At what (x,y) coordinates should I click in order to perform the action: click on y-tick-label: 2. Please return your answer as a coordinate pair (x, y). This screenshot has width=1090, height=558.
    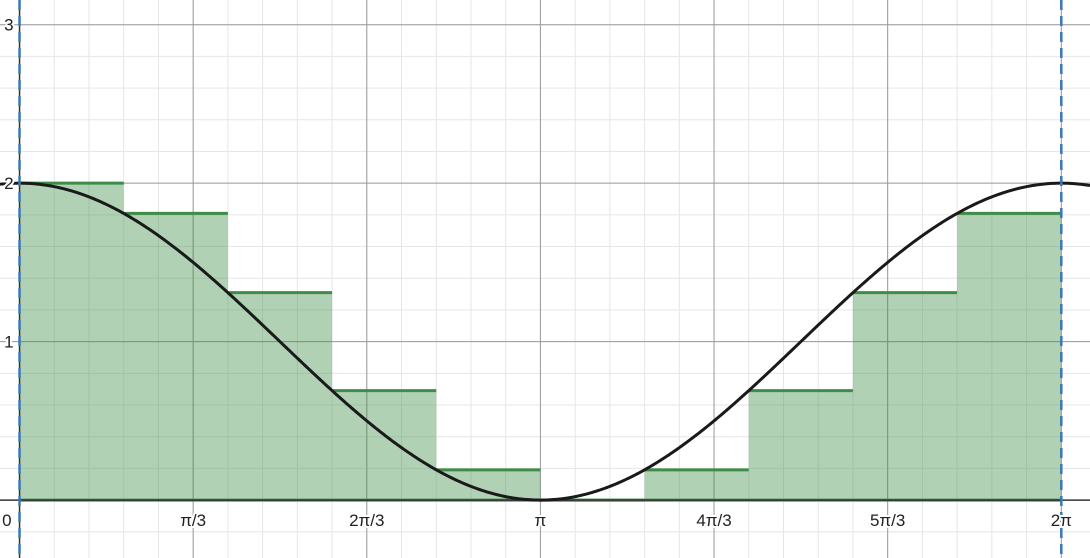
    Looking at the image, I should click on (8, 183).